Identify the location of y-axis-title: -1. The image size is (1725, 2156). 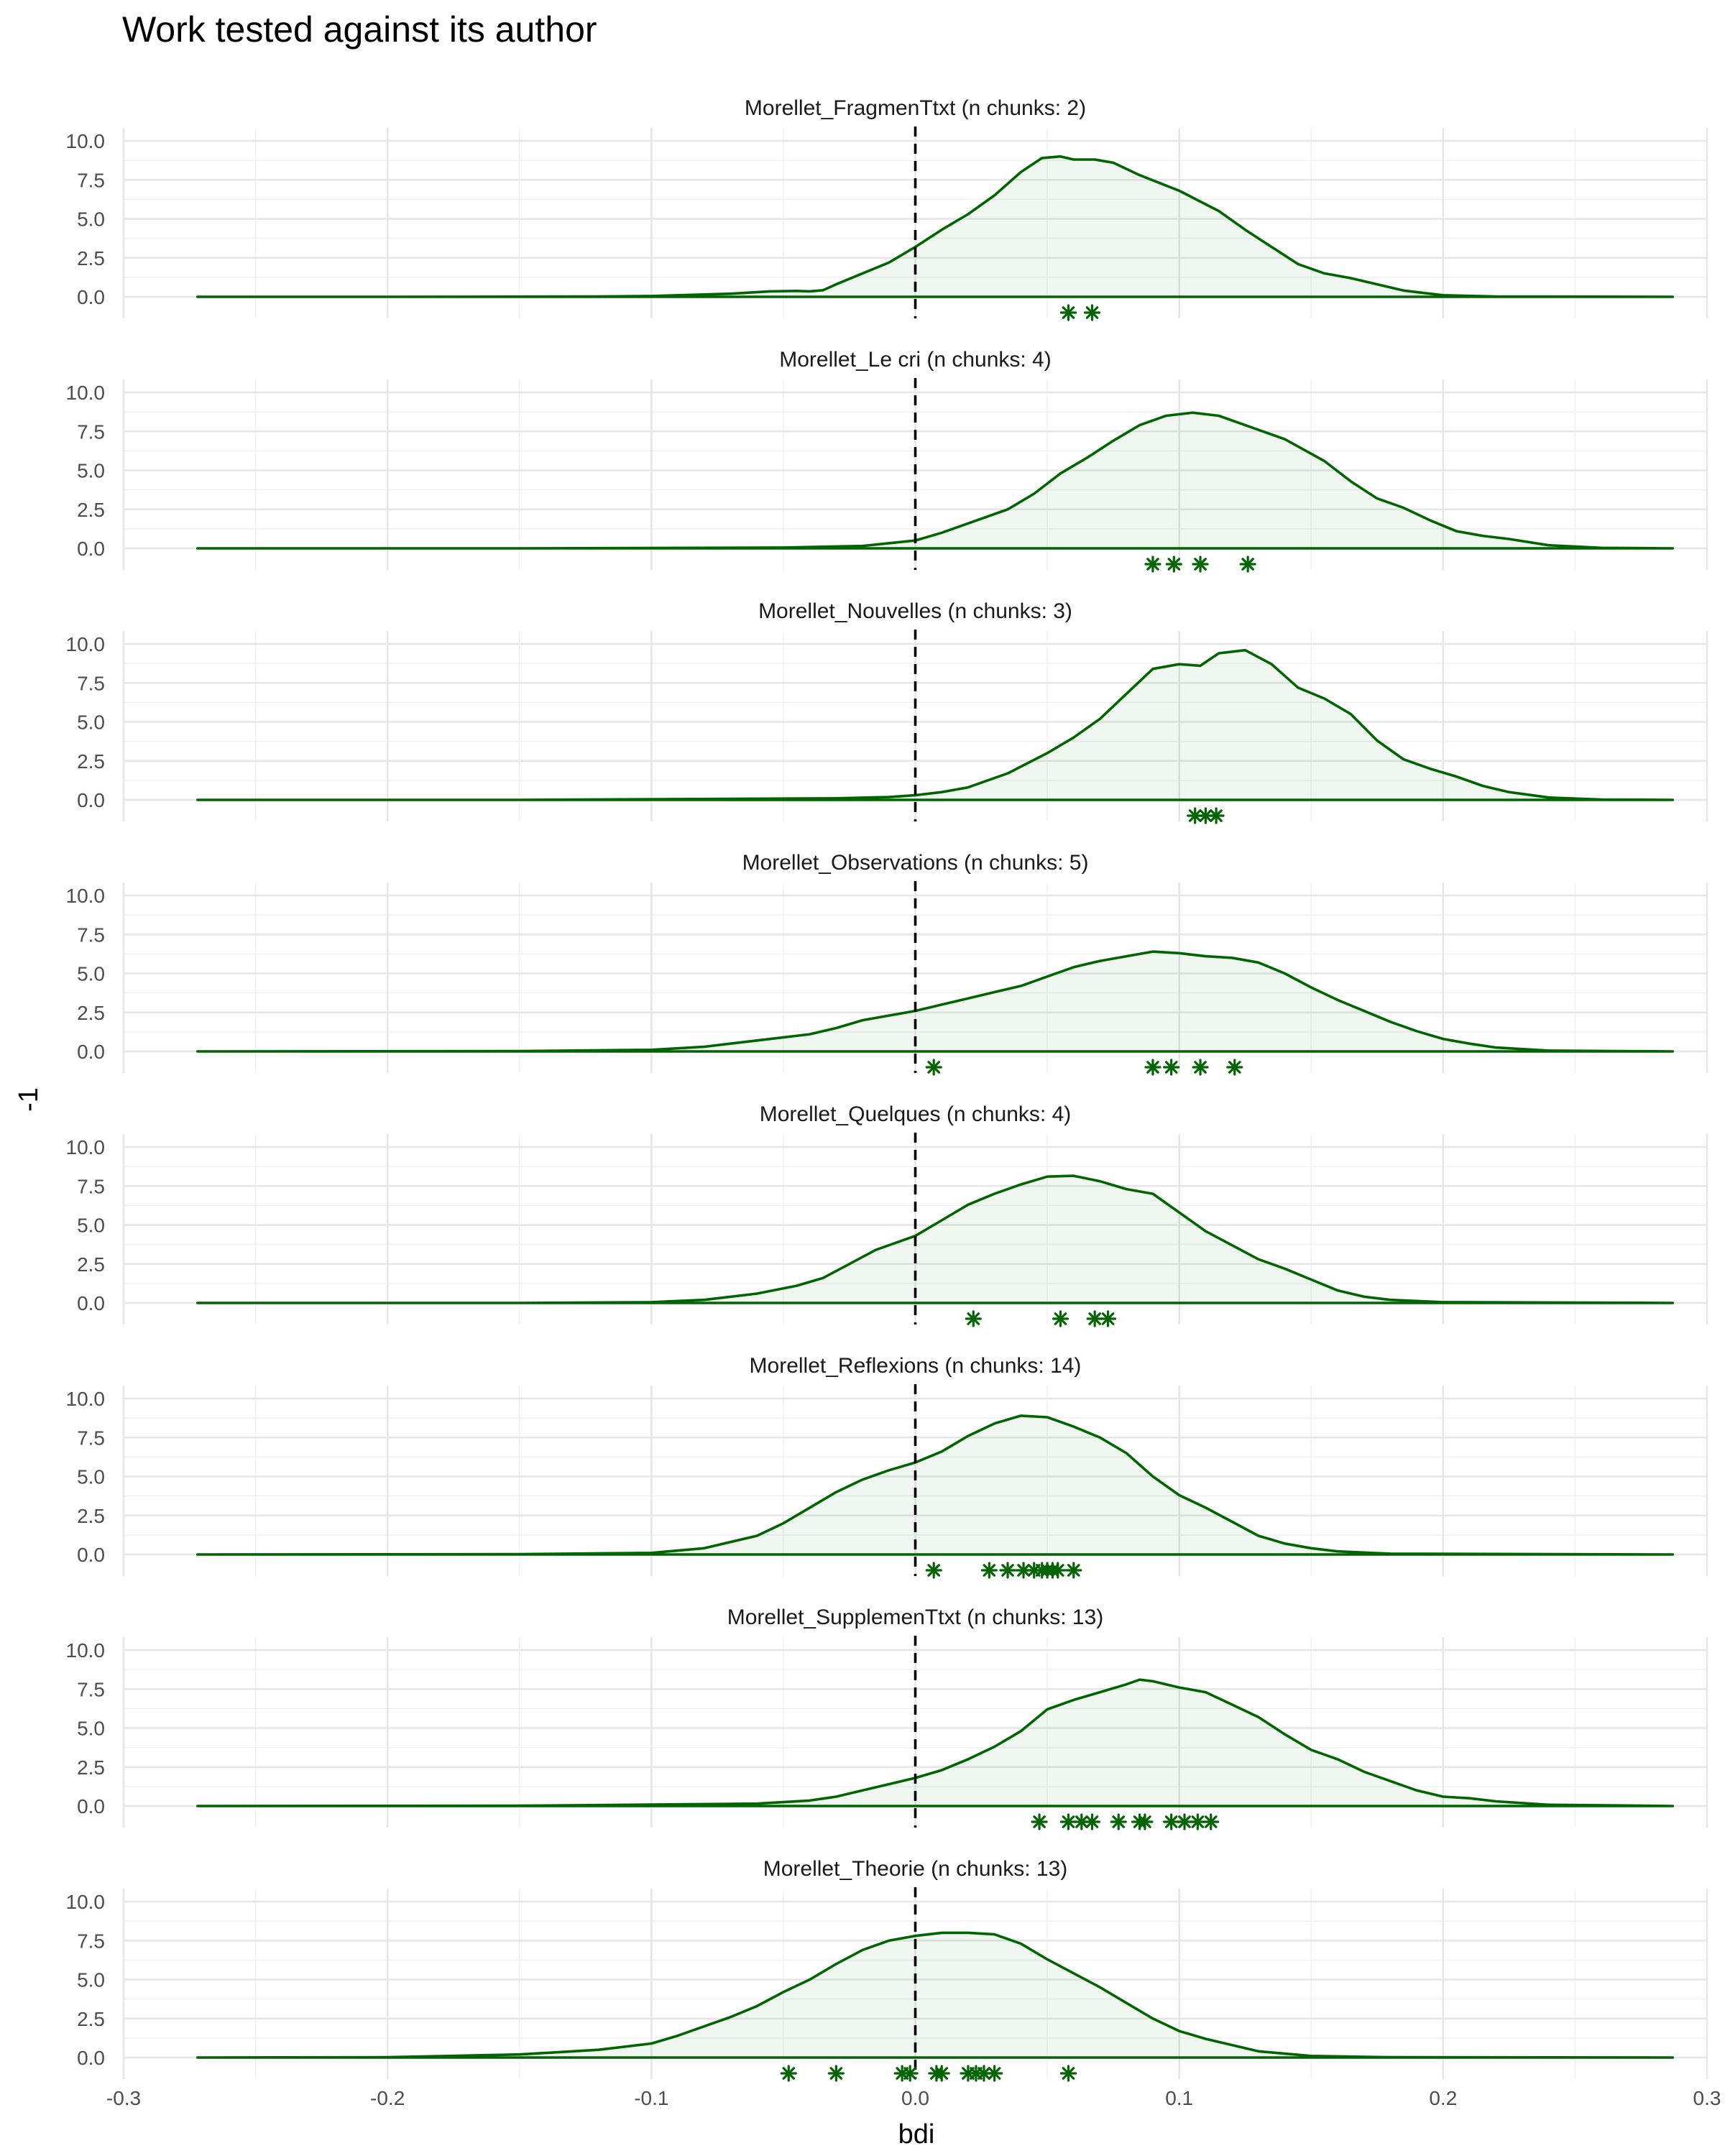
(29, 1099).